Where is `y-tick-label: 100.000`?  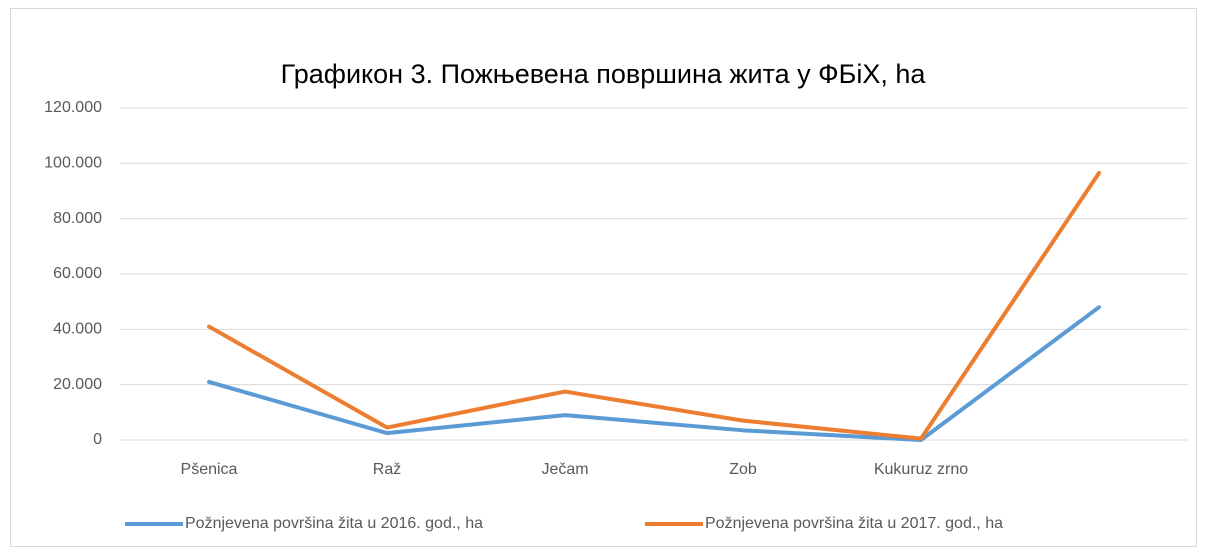 y-tick-label: 100.000 is located at coordinates (73, 163).